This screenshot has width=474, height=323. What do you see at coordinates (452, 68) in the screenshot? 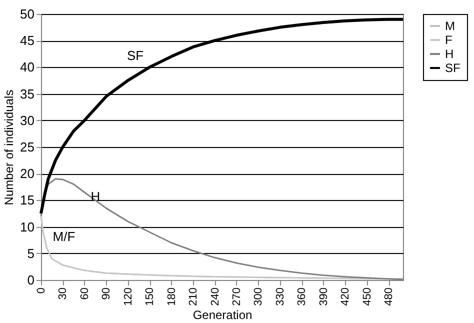
I see `legend-label: SF` at bounding box center [452, 68].